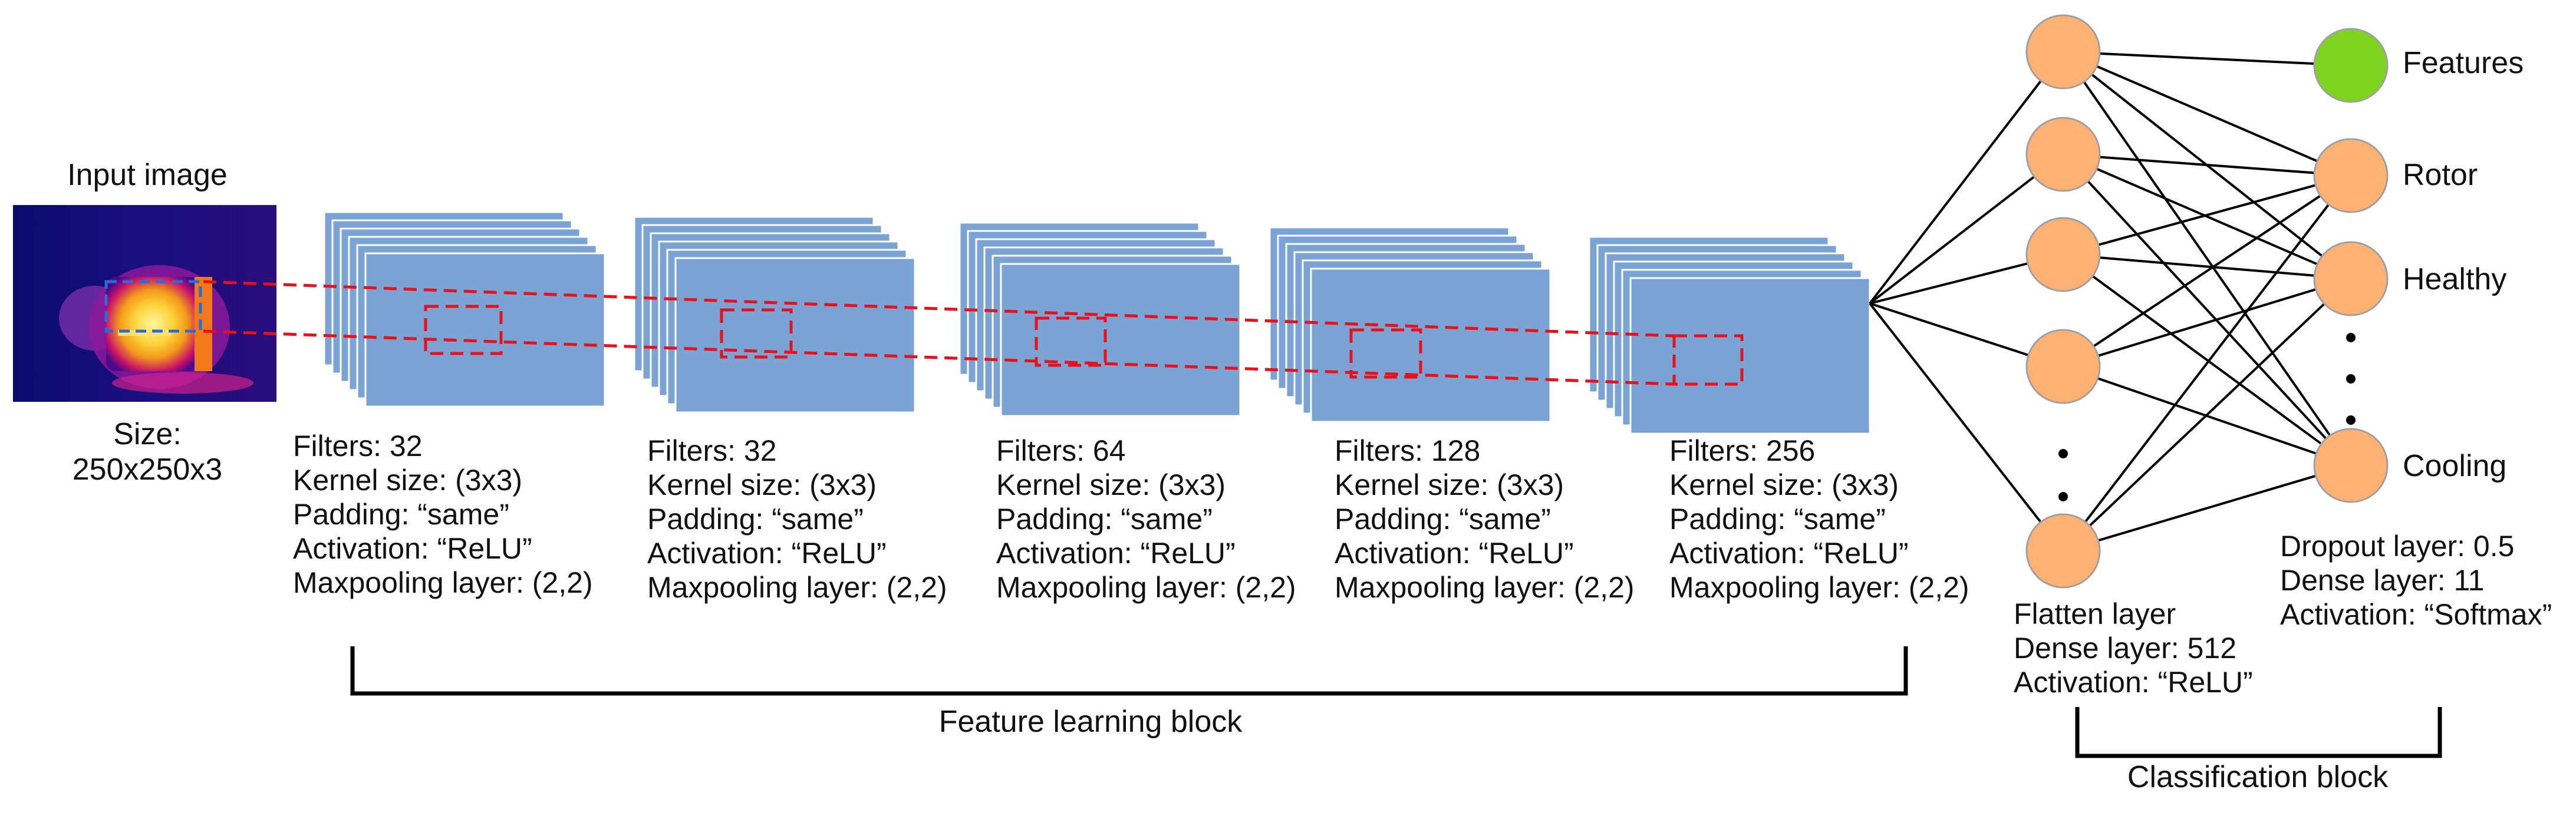 This screenshot has width=2576, height=816. What do you see at coordinates (2455, 279) in the screenshot?
I see `class-label-healthy: Healthy` at bounding box center [2455, 279].